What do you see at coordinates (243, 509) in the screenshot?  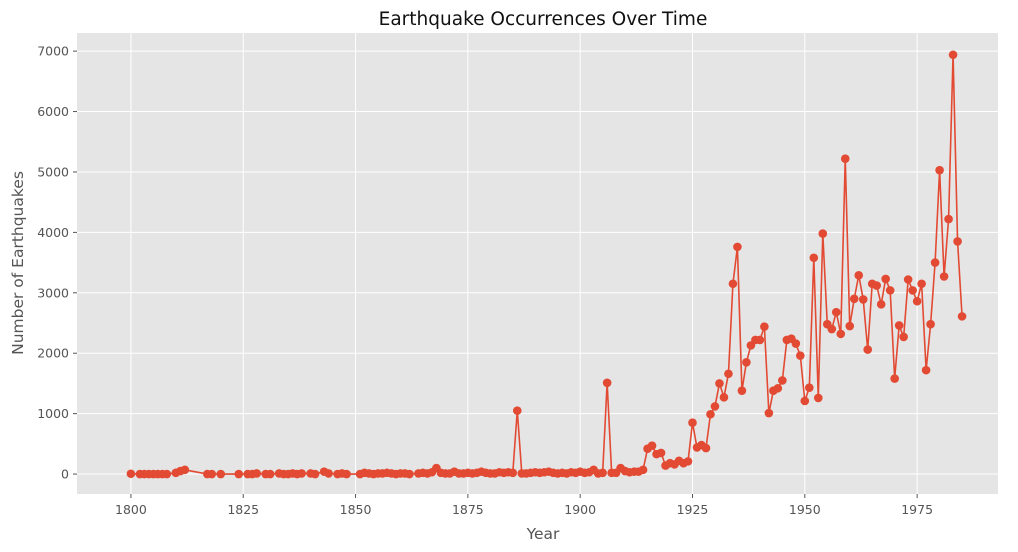 I see `x-tick-label: 1825` at bounding box center [243, 509].